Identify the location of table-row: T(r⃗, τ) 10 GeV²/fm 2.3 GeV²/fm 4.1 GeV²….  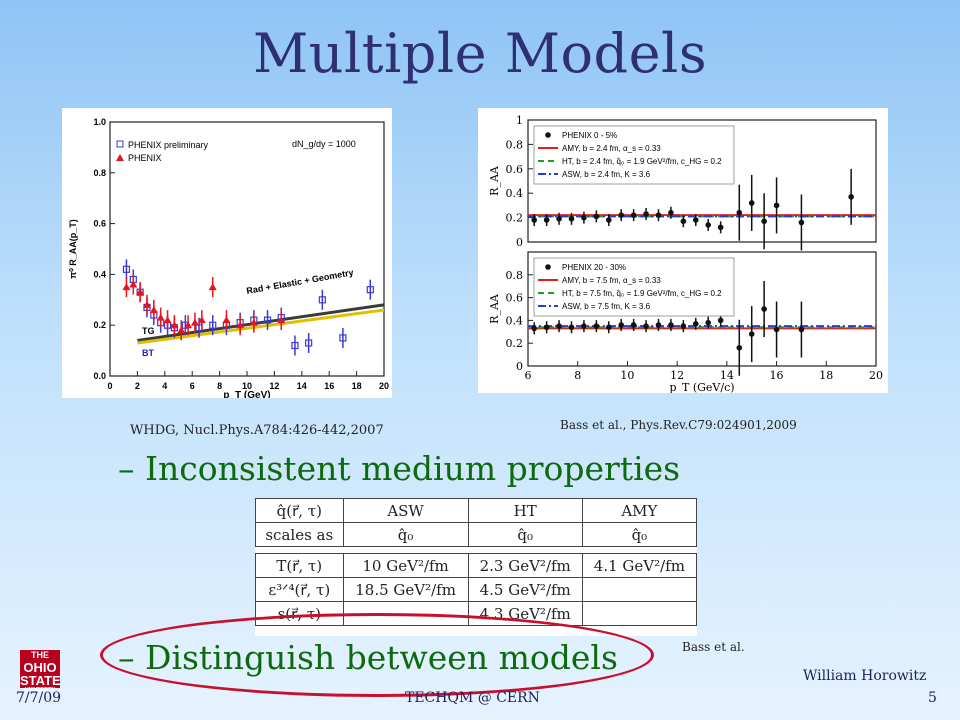
(476, 565).